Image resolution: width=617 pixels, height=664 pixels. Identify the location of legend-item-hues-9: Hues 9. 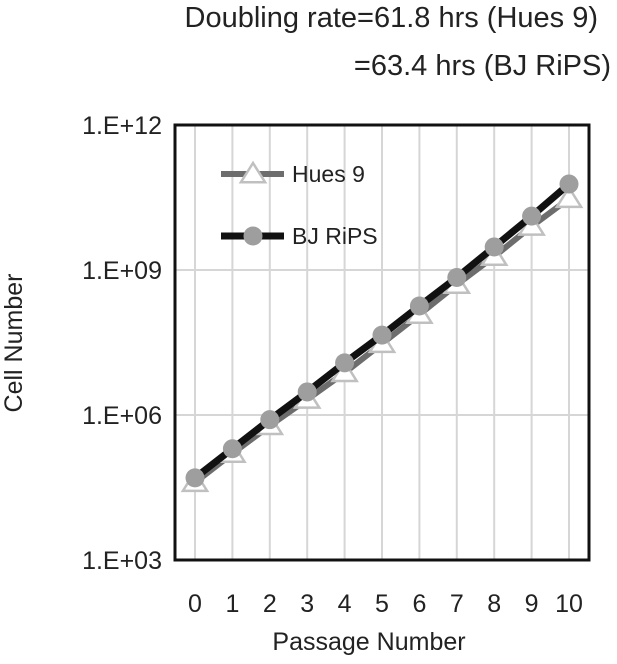
(293, 173).